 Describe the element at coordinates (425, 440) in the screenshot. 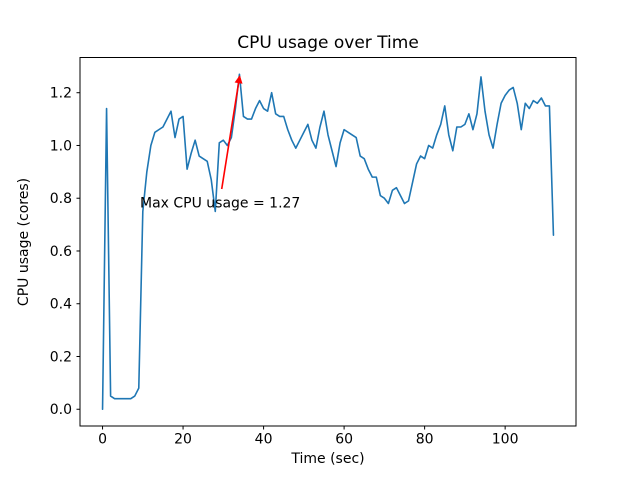

I see `x-tick-label: 80` at that location.